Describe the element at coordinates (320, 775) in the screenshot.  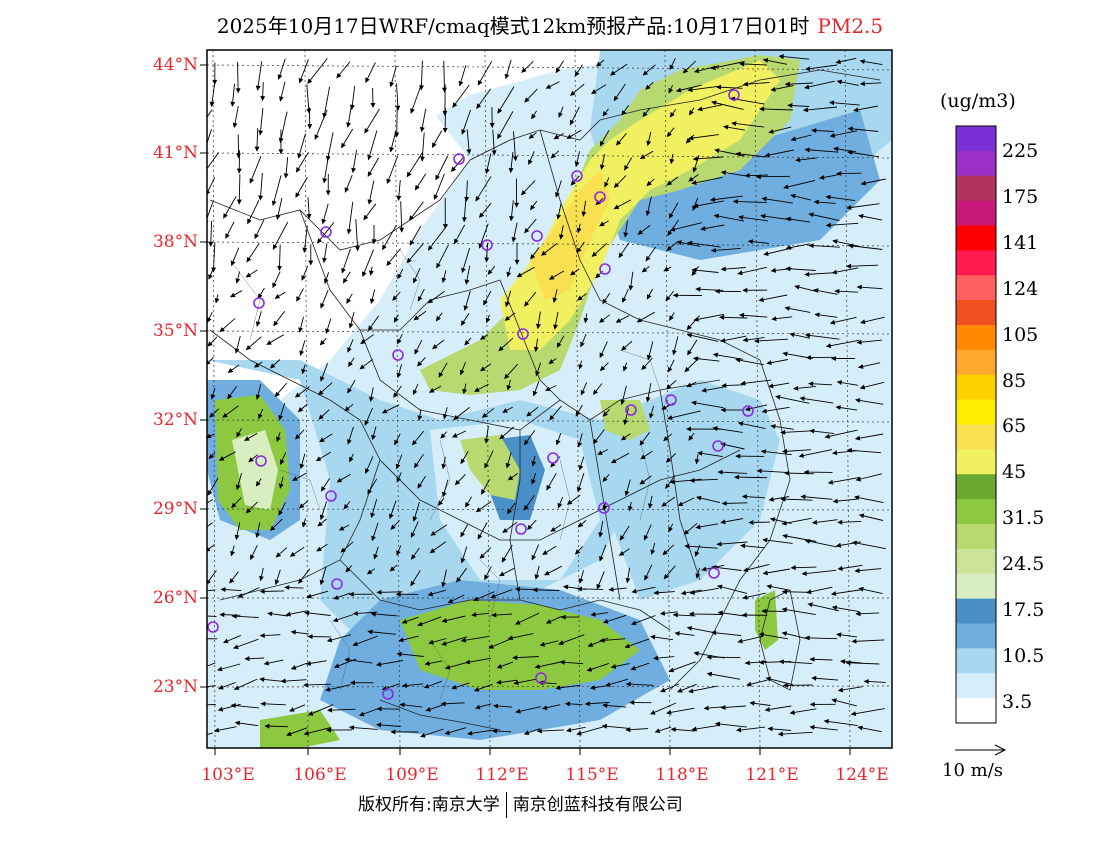
I see `lon-label: 106°E` at that location.